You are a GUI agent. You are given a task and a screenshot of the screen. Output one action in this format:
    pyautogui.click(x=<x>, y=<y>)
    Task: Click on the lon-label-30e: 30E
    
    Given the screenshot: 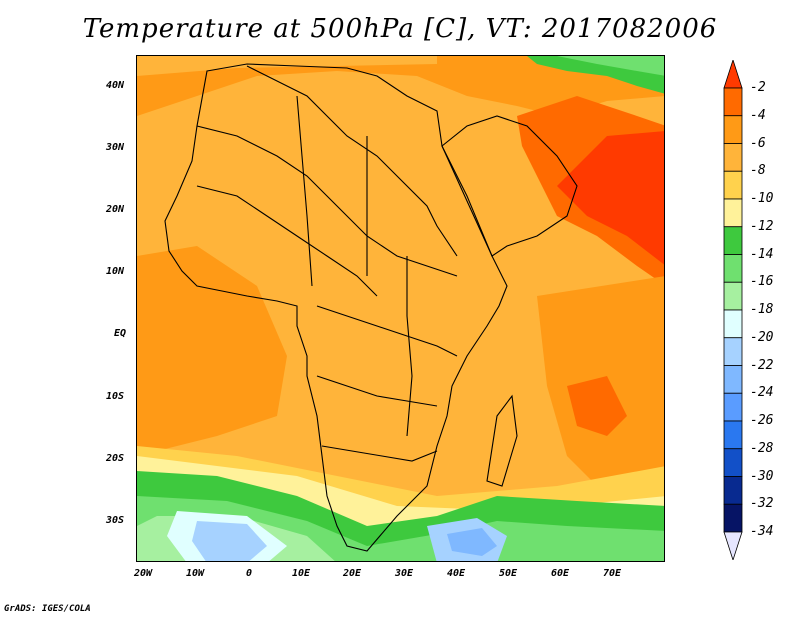 What is the action you would take?
    pyautogui.click(x=404, y=573)
    